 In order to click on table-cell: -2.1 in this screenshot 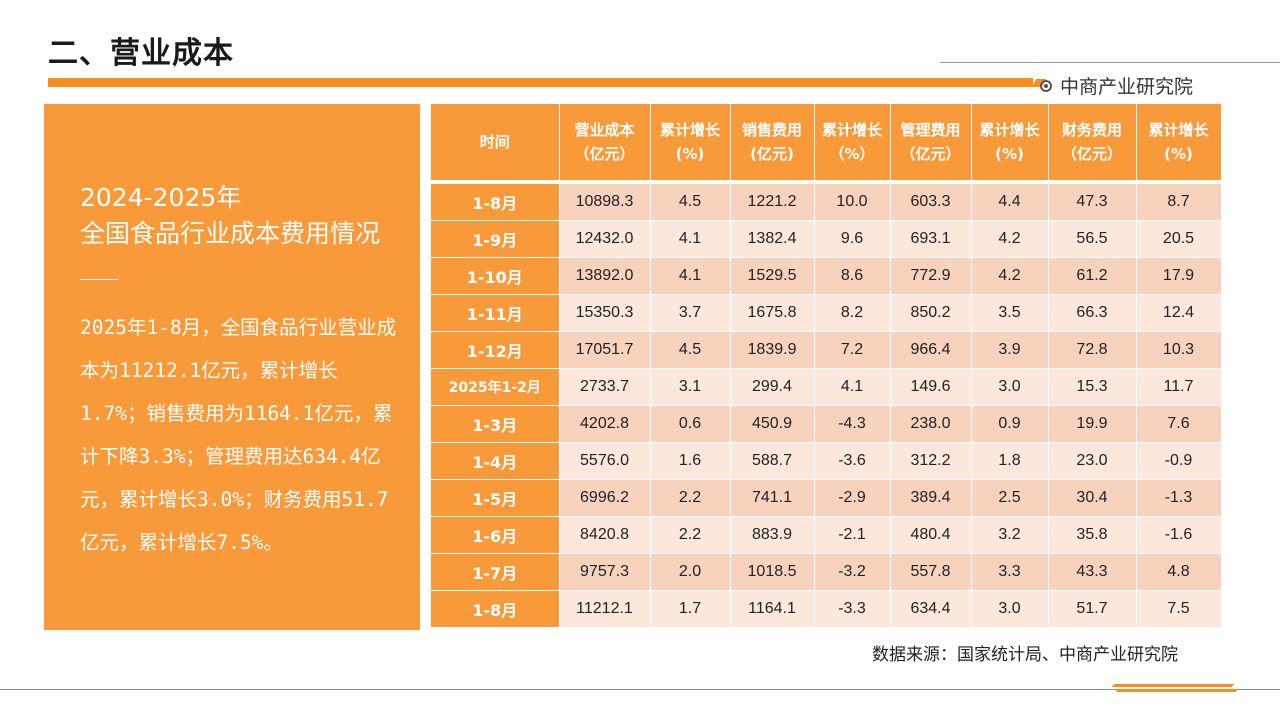, I will do `click(852, 535)`.